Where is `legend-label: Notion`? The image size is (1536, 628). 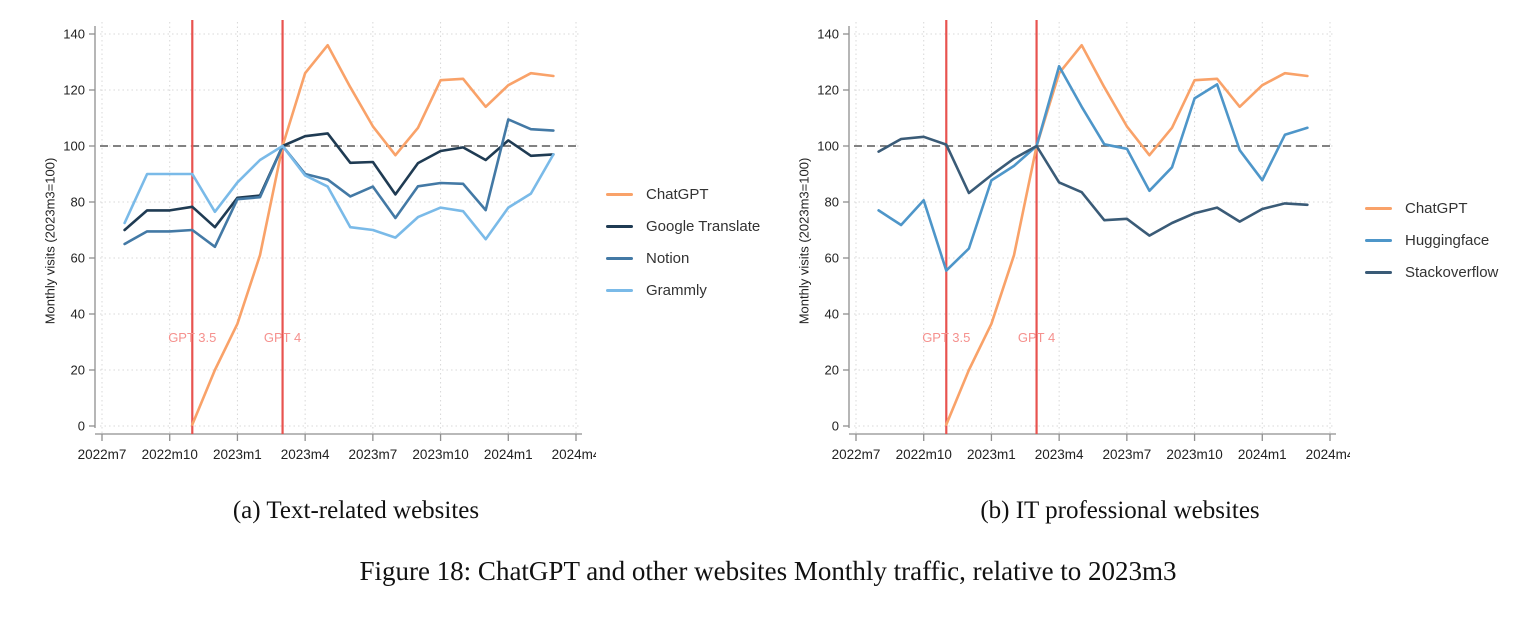
legend-label: Notion is located at coordinates (668, 258).